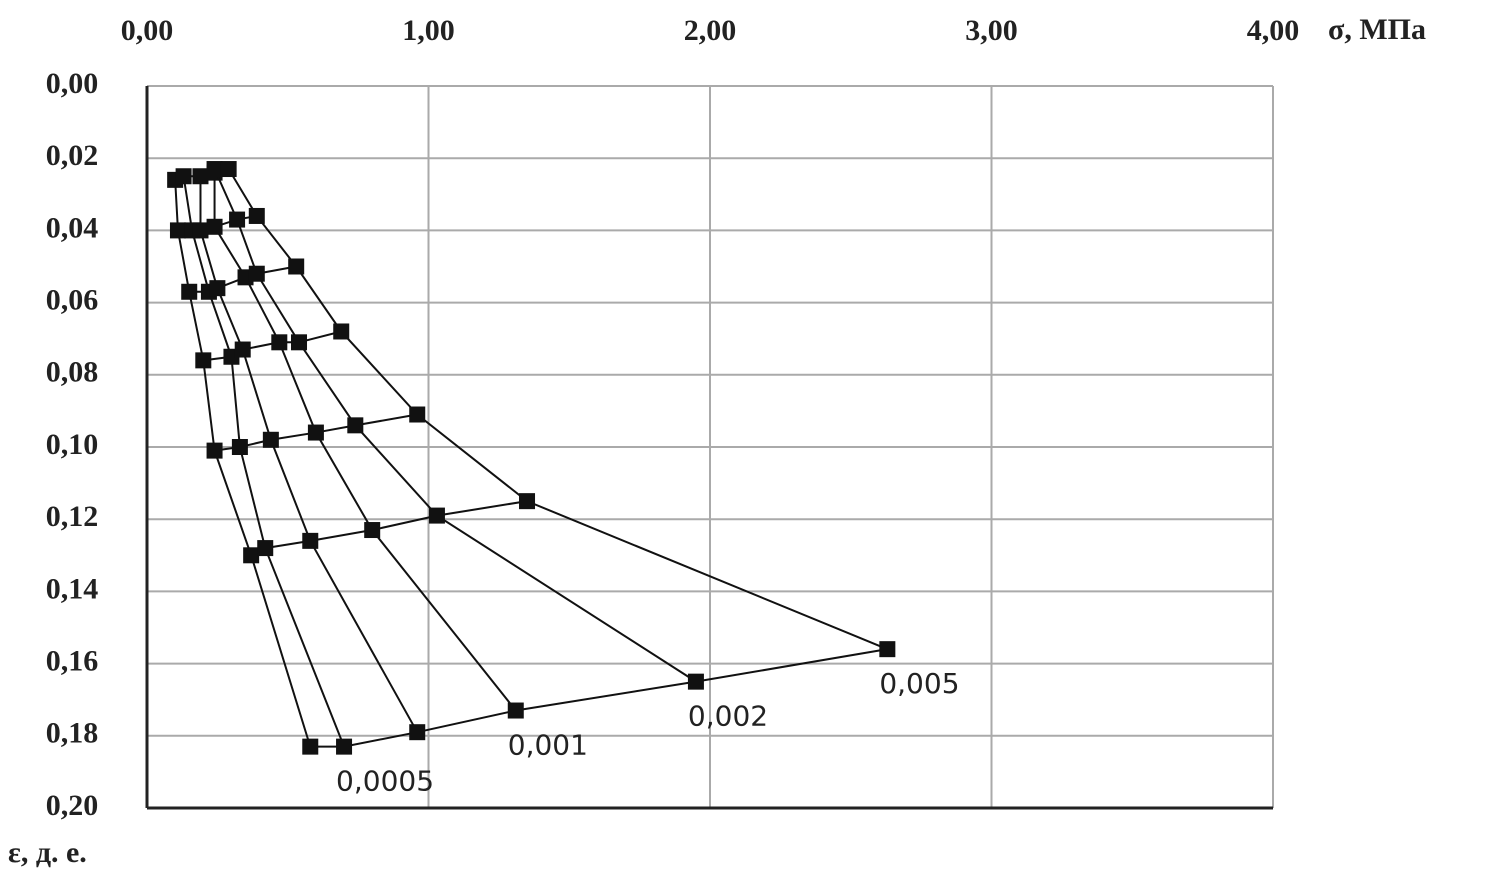 This screenshot has width=1496, height=882. What do you see at coordinates (72, 83) in the screenshot?
I see `y-tick-label: 0,00` at bounding box center [72, 83].